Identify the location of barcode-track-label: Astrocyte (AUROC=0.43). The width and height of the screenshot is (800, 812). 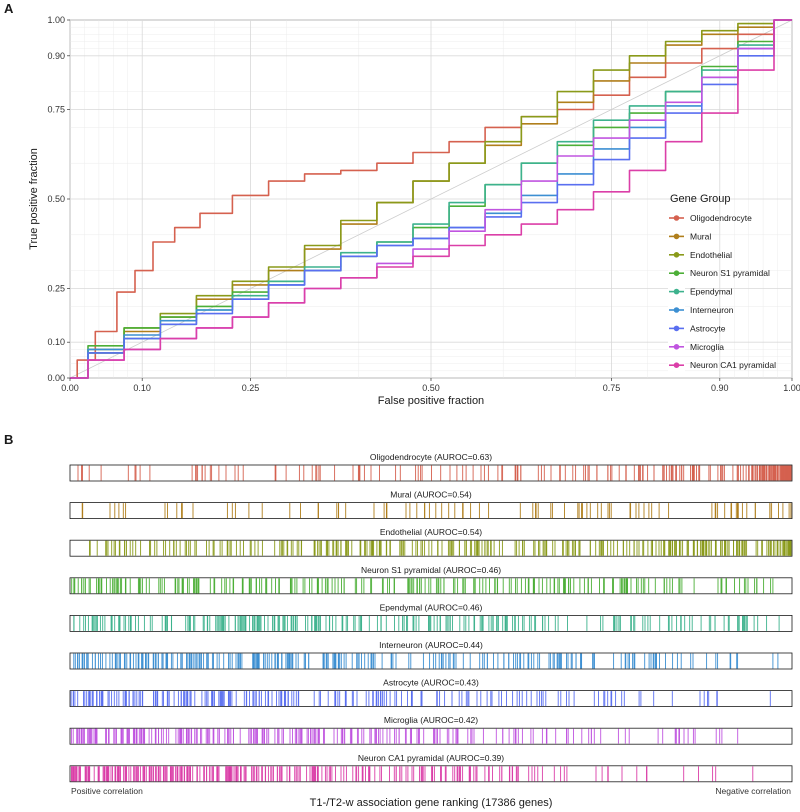
(431, 683).